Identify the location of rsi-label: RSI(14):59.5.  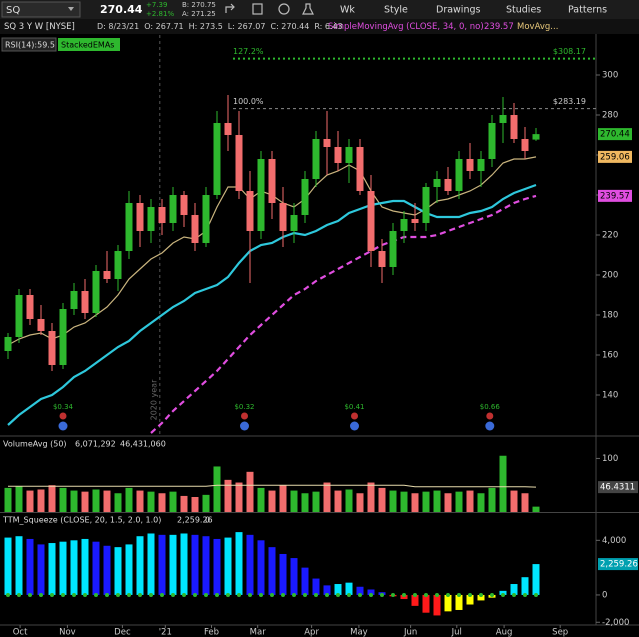
(30, 45).